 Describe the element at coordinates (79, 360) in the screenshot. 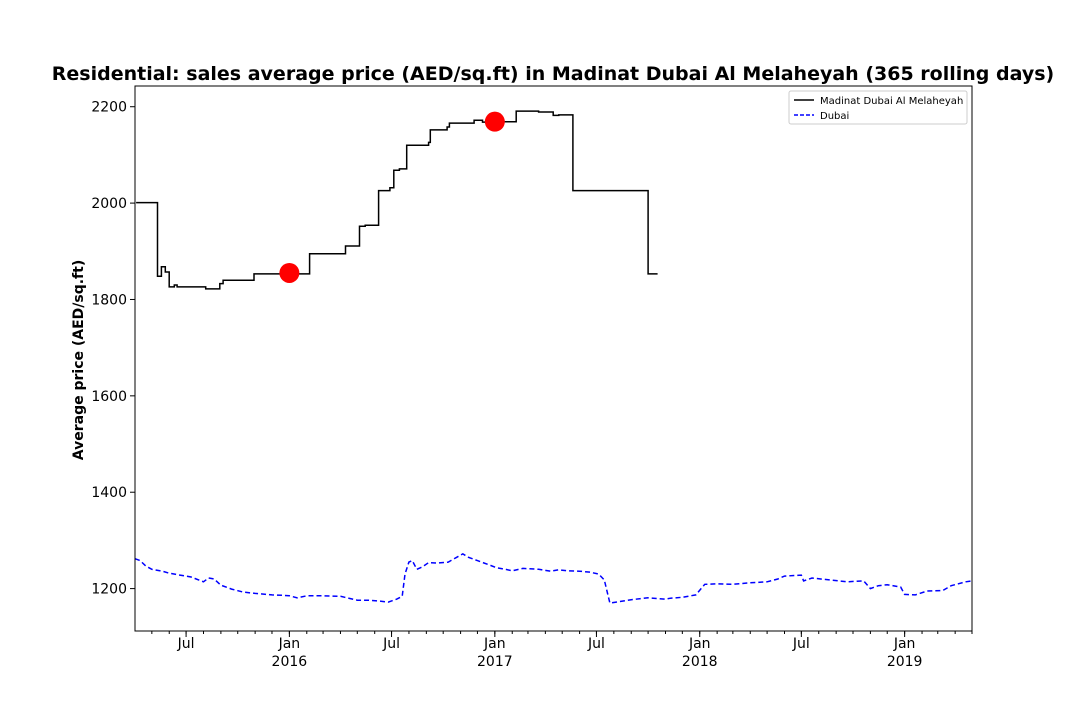

I see `y-axis-label: Average price (AED/sq.ft)` at that location.